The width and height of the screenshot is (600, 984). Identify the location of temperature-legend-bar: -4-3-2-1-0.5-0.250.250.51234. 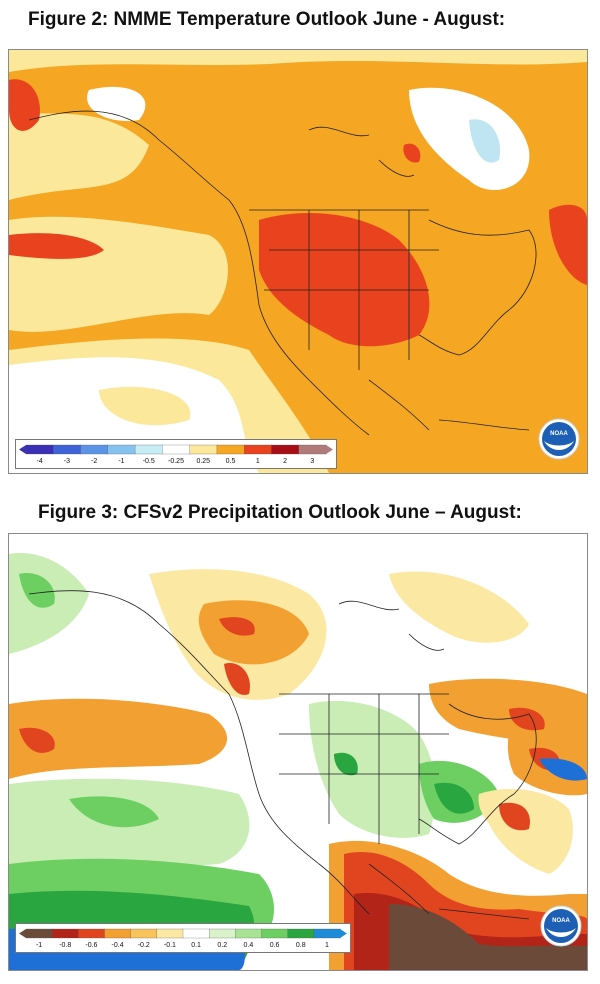
(176, 454).